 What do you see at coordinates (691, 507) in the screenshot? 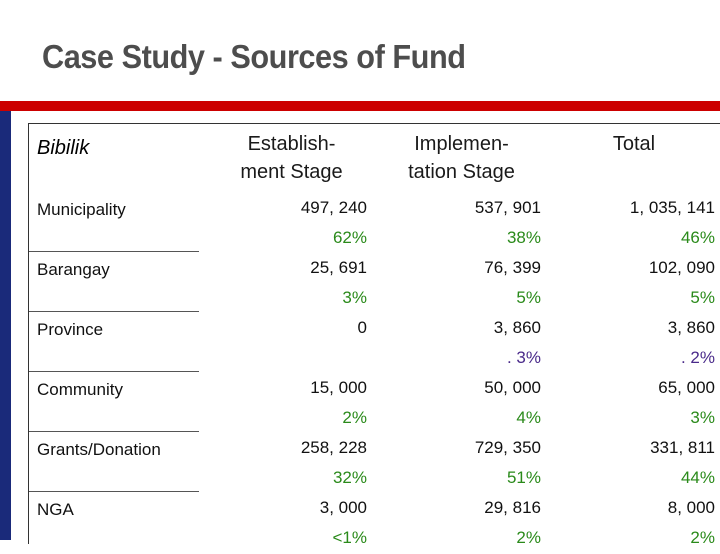
I see `total-value: 8, 000` at bounding box center [691, 507].